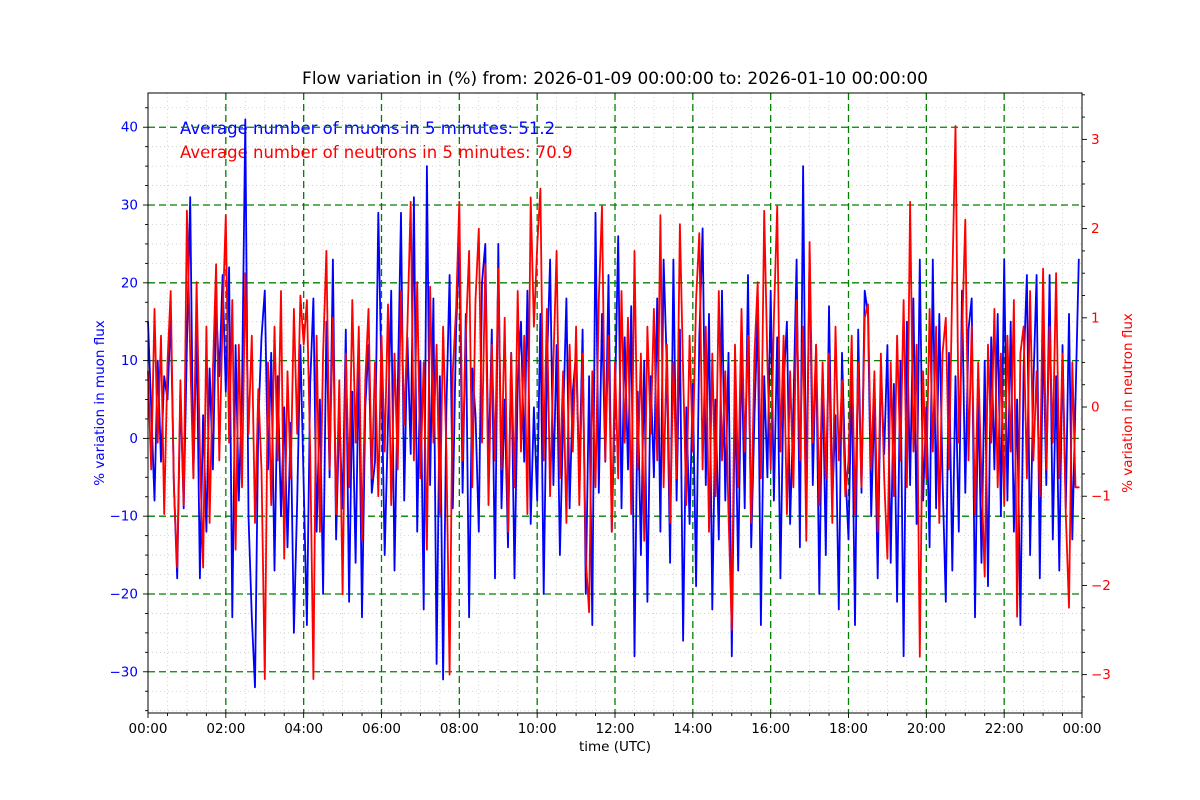  I want to click on y-left-tick-label: −20, so click(124, 594).